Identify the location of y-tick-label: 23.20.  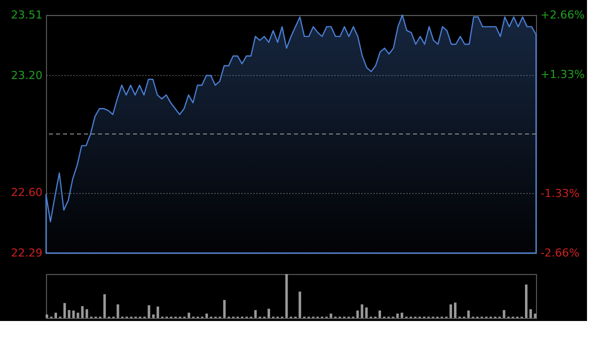
(26, 75).